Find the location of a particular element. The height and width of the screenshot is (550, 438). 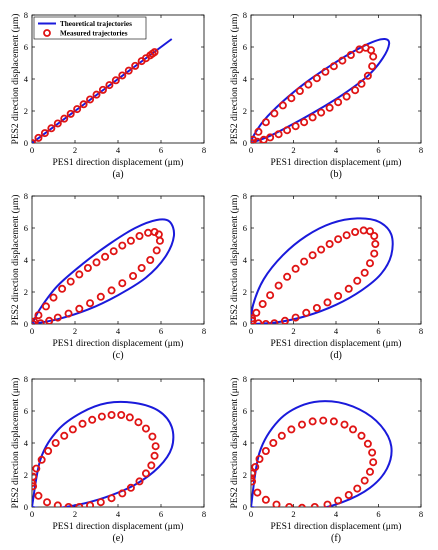

plot-area-a is located at coordinates (102, 90).